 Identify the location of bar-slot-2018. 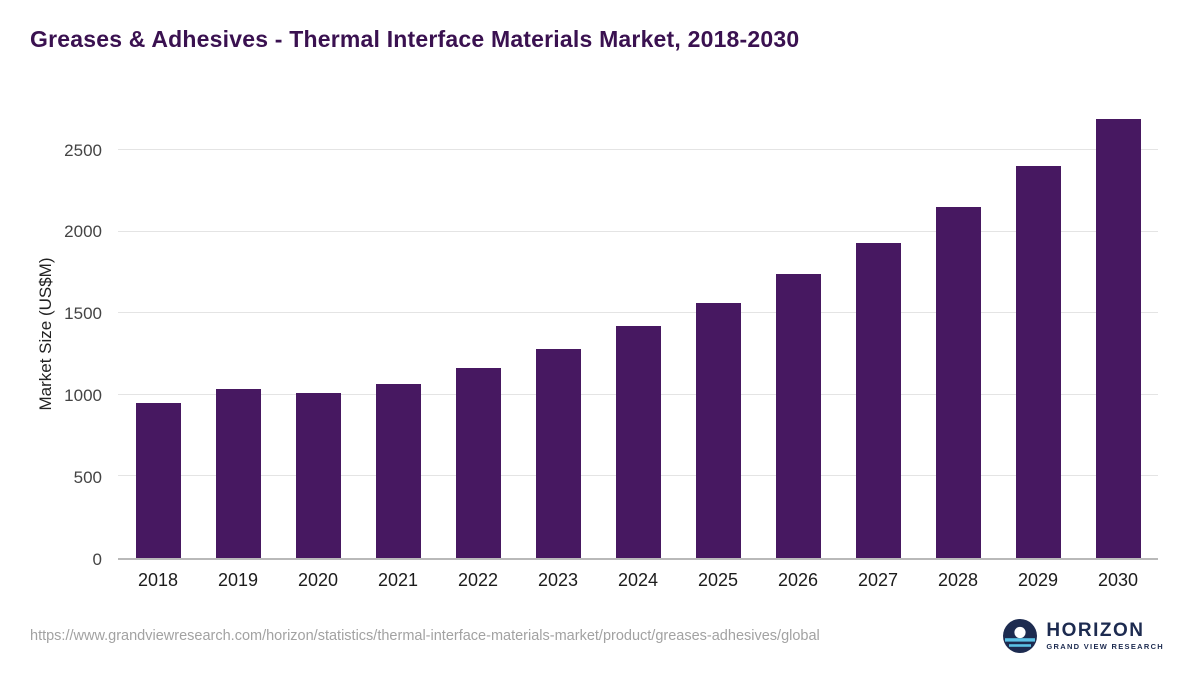
(158, 333).